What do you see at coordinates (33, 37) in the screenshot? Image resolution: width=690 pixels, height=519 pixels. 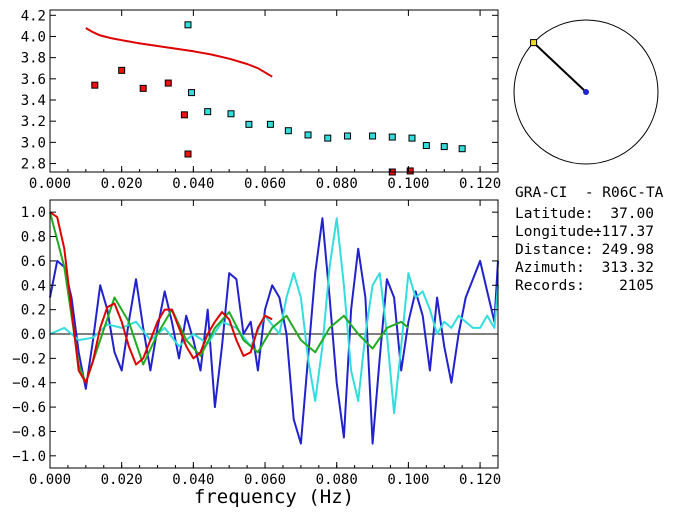 I see `dispersion-y-tick-label: 4.0` at bounding box center [33, 37].